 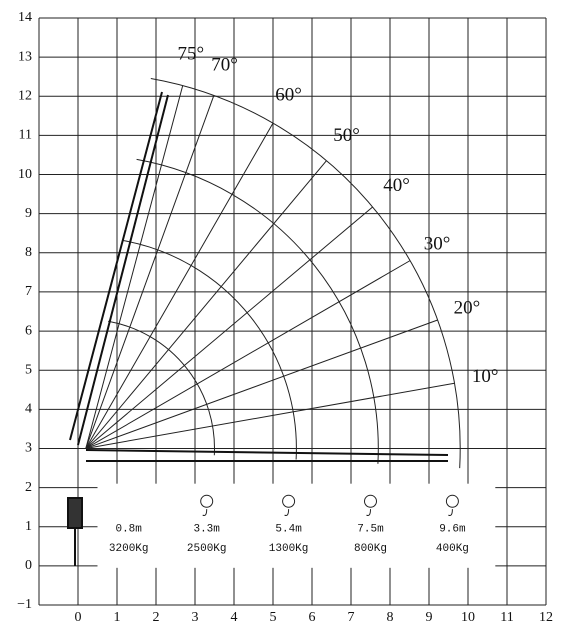 I want to click on x-tick-label: 5, so click(x=273, y=617).